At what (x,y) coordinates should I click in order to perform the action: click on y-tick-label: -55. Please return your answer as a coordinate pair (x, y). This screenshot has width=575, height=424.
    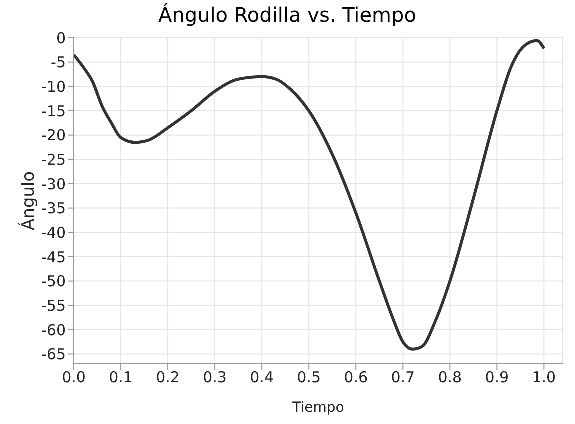
    Looking at the image, I should click on (54, 305).